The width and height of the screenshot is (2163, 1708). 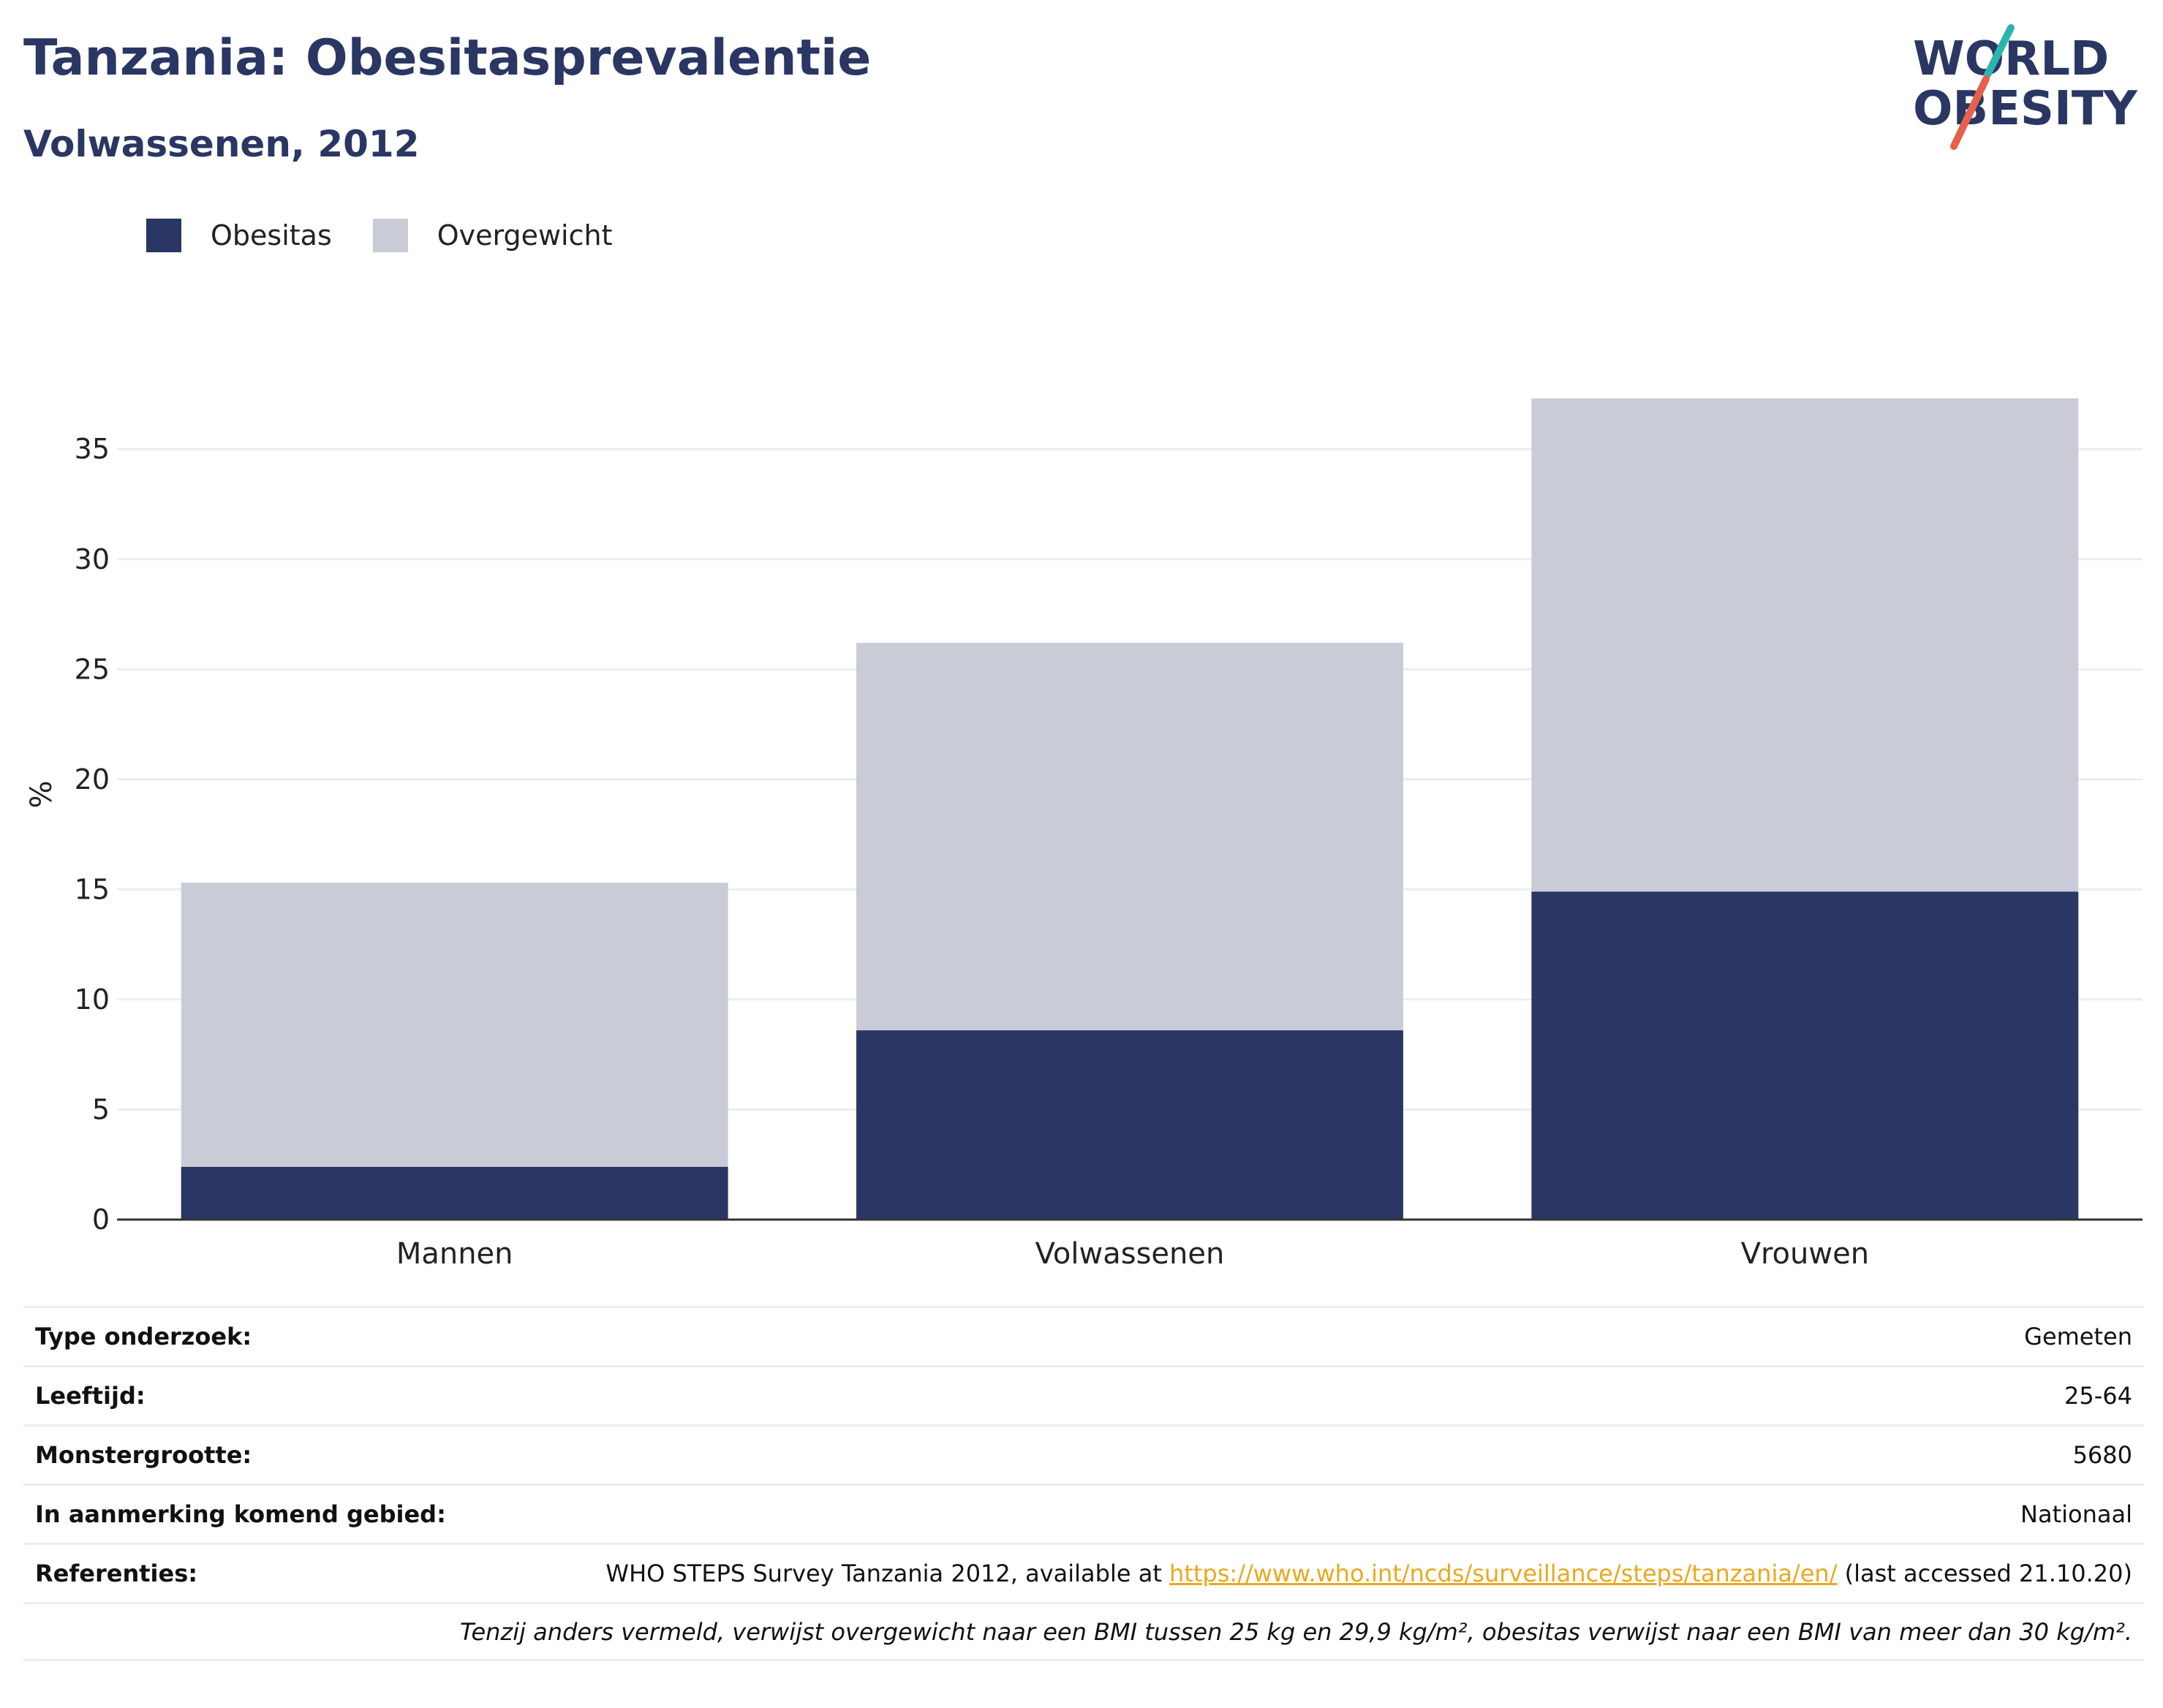 I want to click on info-label: In aanmerking komend gebied:, so click(x=240, y=1514).